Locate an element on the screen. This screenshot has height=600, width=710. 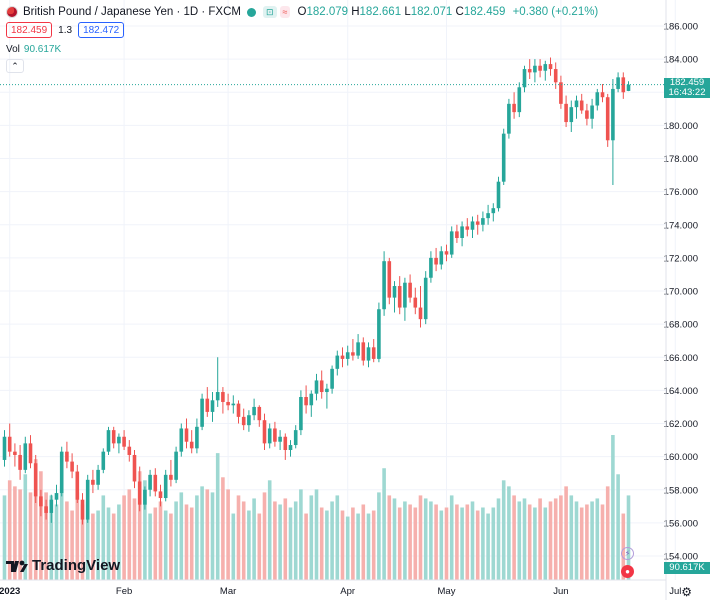
data-badge-icon: ≈ is located at coordinates (285, 12).